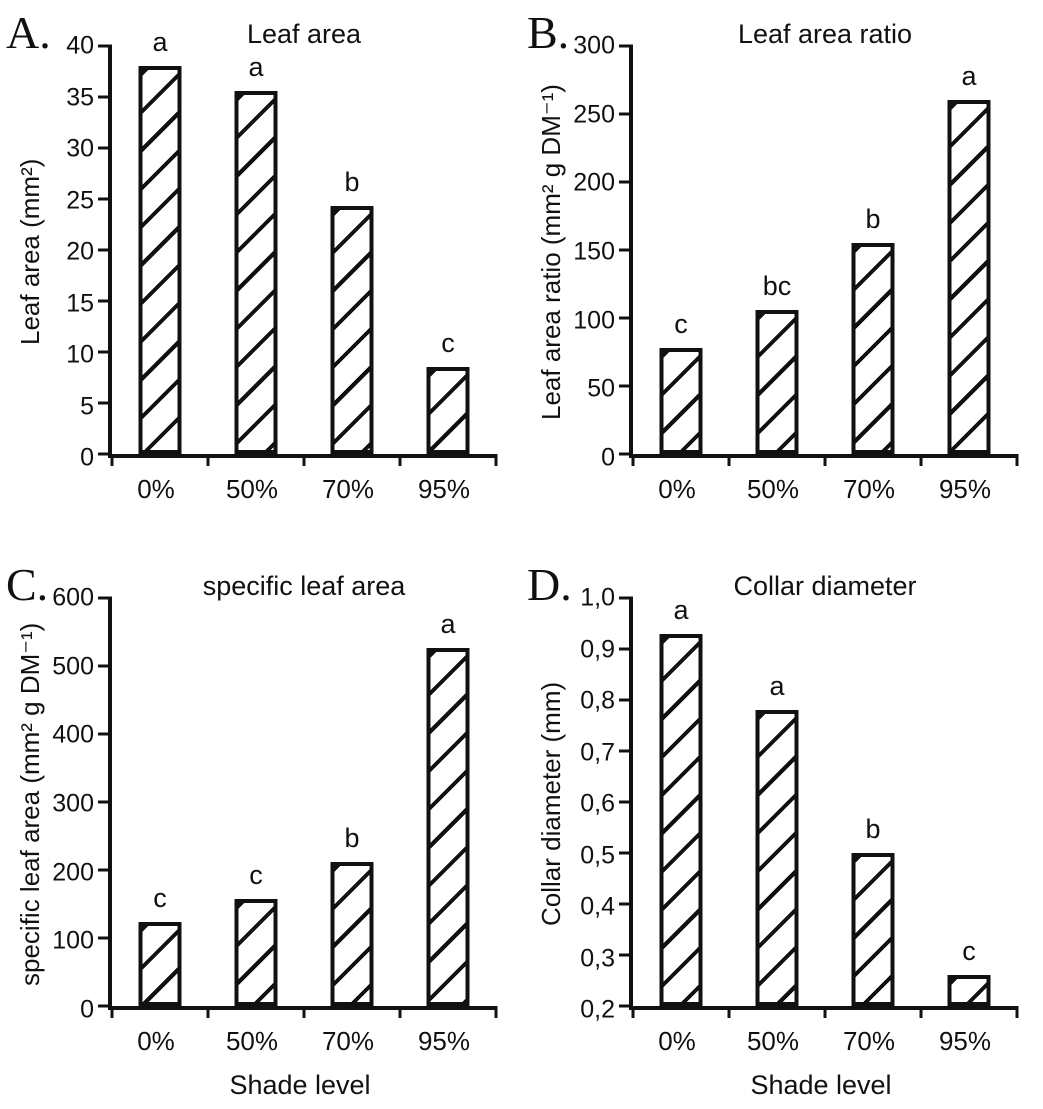  What do you see at coordinates (597, 1009) in the screenshot?
I see `y-tick-label: 0,2` at bounding box center [597, 1009].